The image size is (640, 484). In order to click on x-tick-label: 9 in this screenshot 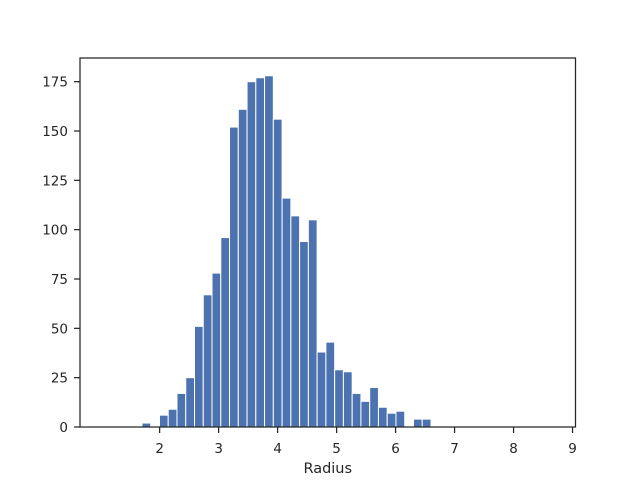, I will do `click(572, 449)`.